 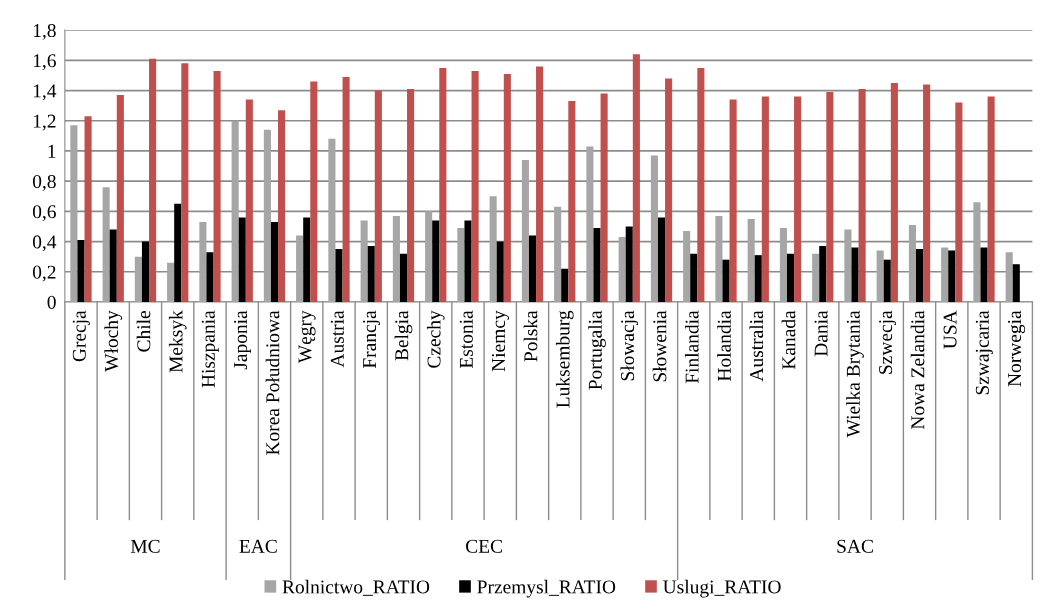 I want to click on x-tick-label: Finlandia, so click(x=691, y=347).